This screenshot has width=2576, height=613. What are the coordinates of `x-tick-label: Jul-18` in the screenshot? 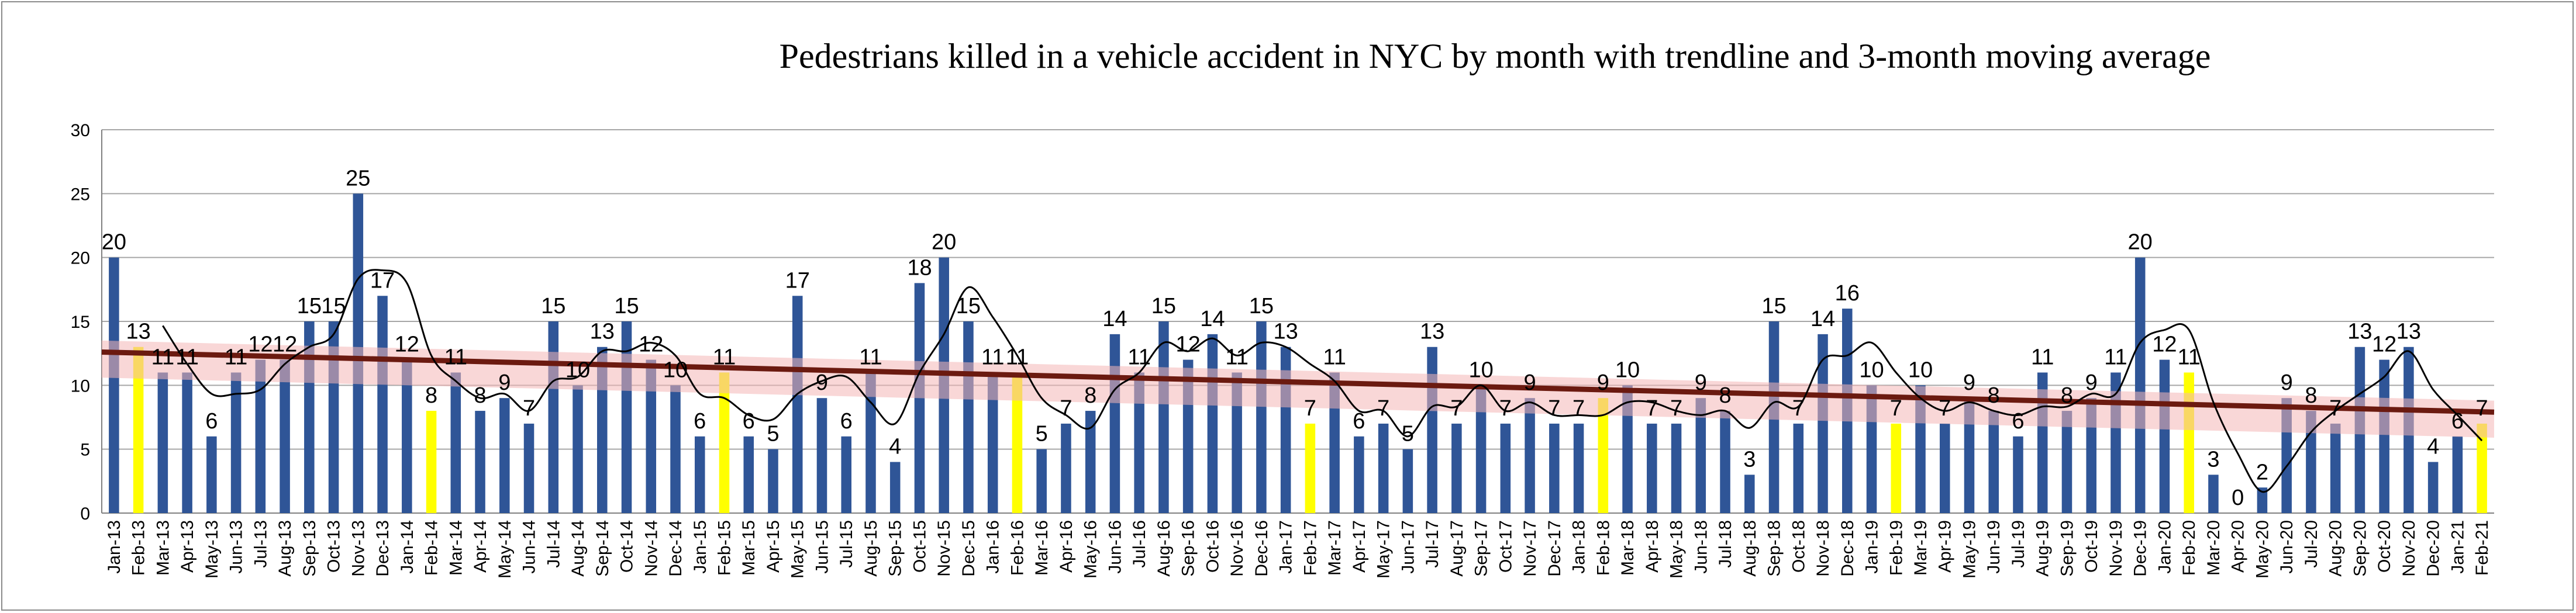 It's located at (1726, 544).